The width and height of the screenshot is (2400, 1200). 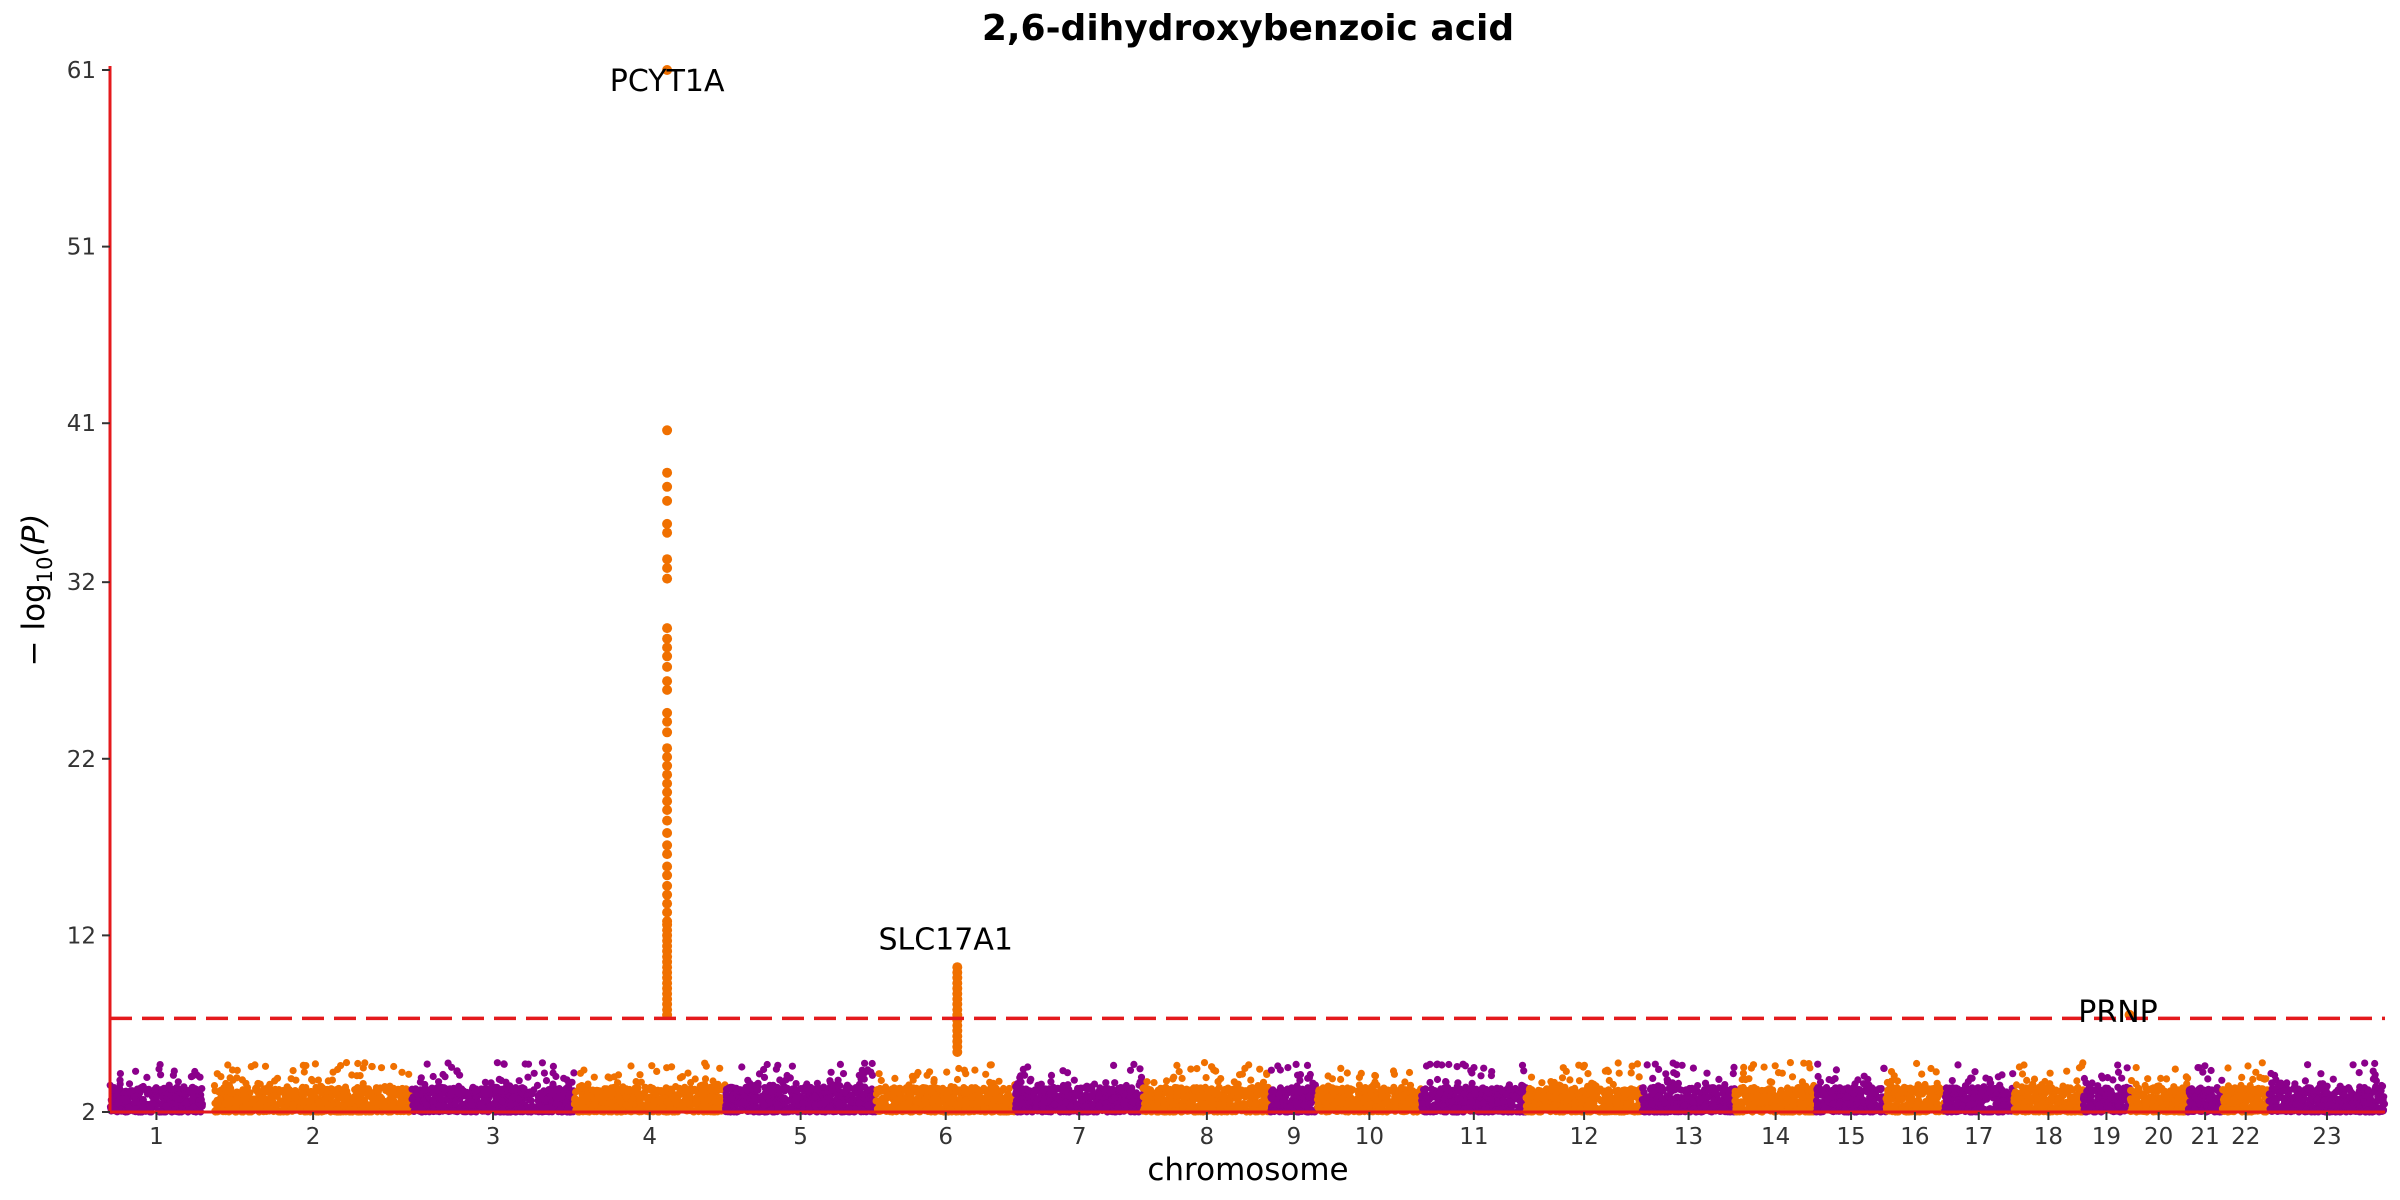 I want to click on chart-title: 2,6-dihydroxybenzoic acid, so click(x=1248, y=28).